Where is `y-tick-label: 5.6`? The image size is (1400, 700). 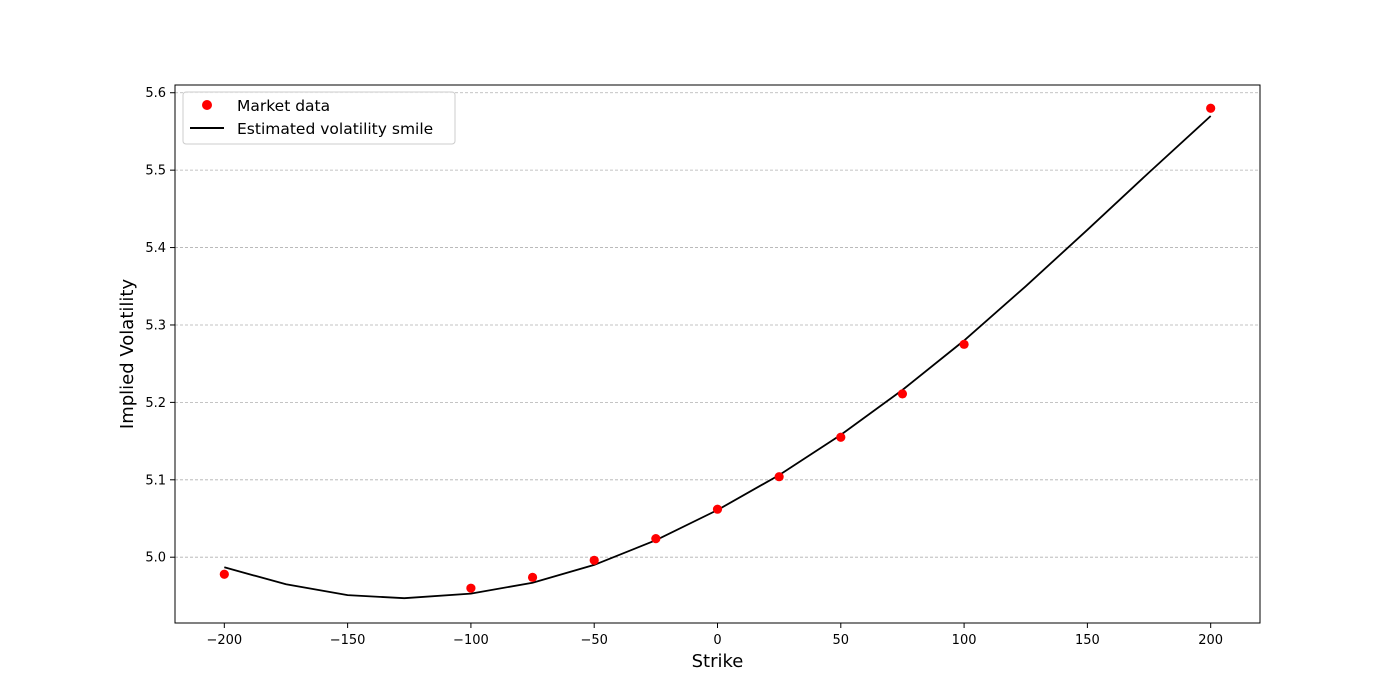 y-tick-label: 5.6 is located at coordinates (155, 93).